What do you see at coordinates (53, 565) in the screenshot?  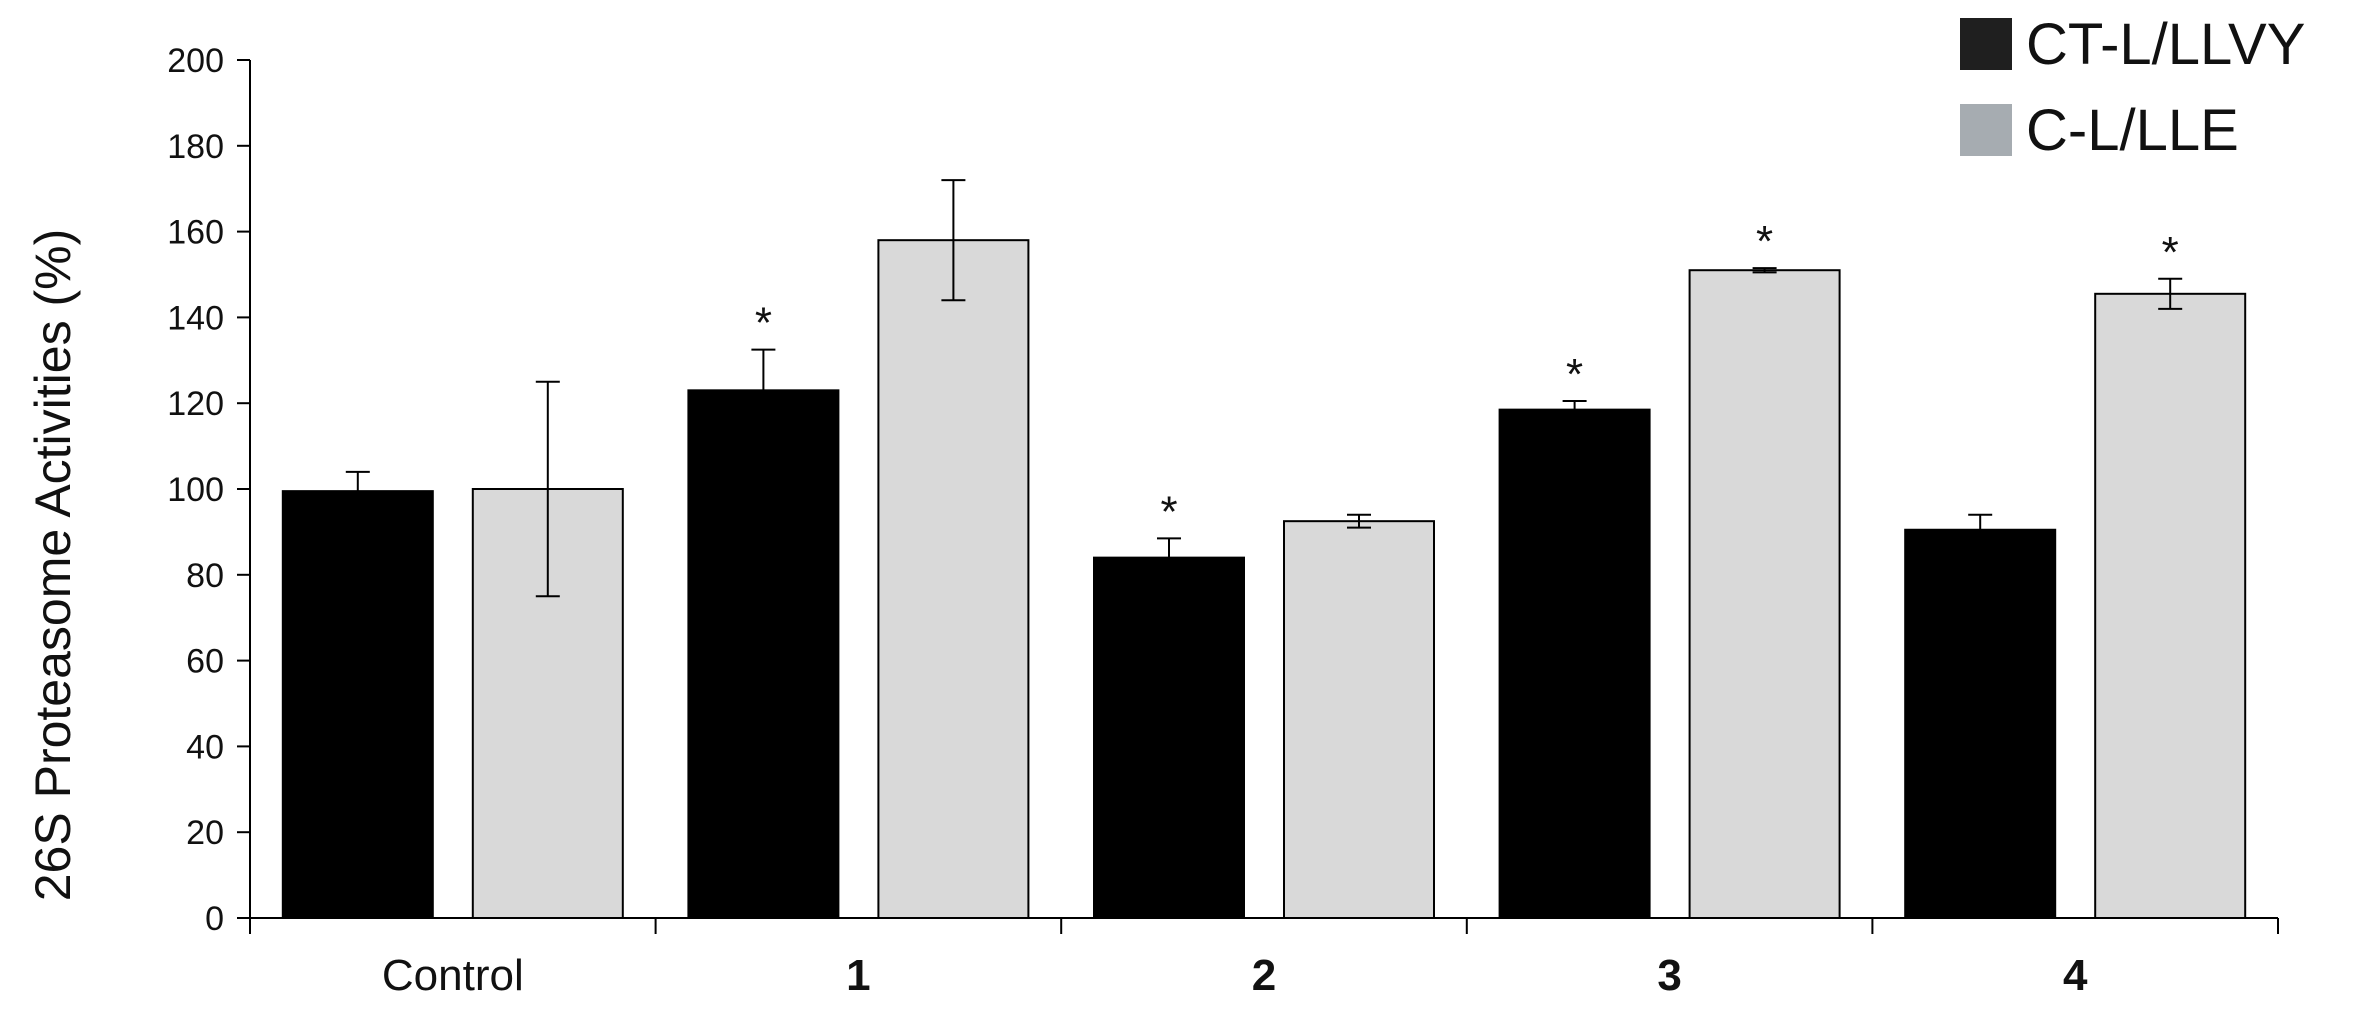 I see `y-axis-title: 26S Proteasome Activities (%)` at bounding box center [53, 565].